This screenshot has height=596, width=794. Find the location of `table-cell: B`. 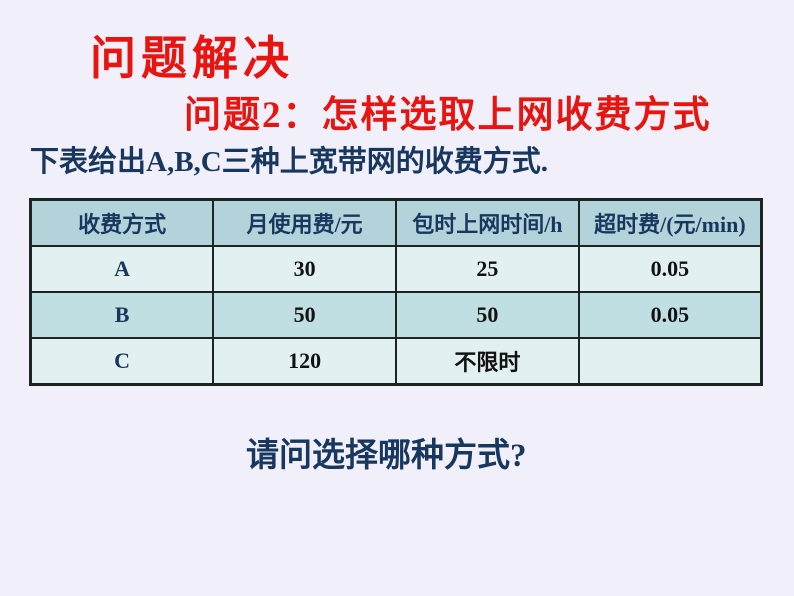

table-cell: B is located at coordinates (122, 315).